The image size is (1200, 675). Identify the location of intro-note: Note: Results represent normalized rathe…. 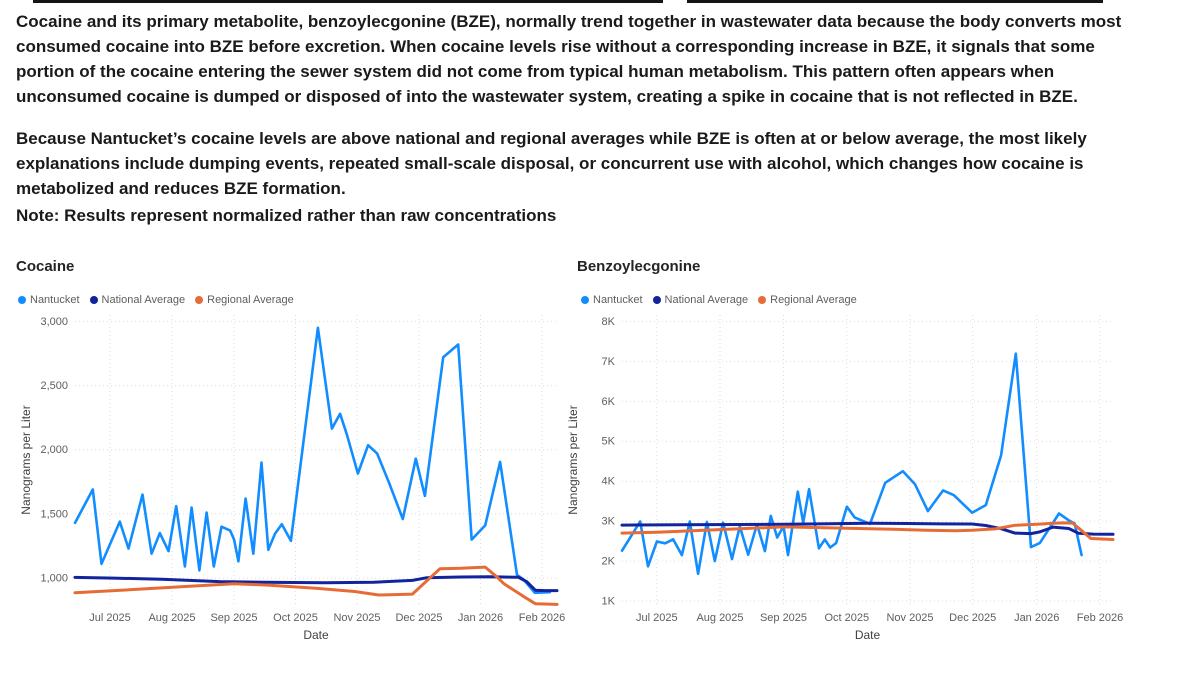
(286, 215).